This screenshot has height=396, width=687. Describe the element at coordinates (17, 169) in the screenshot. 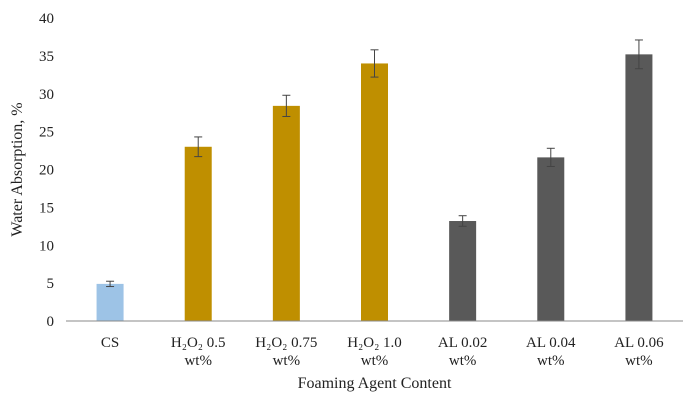

I see `y-axis-title: Water Absorption, %` at that location.